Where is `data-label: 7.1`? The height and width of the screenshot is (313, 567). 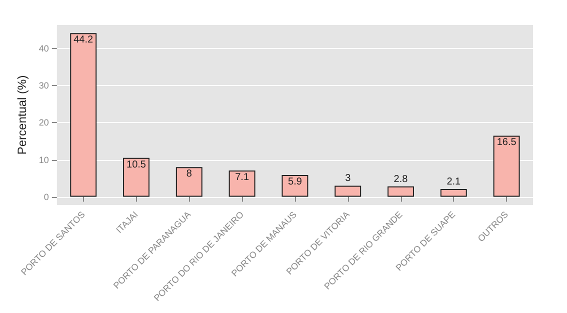
data-label: 7.1 is located at coordinates (242, 178).